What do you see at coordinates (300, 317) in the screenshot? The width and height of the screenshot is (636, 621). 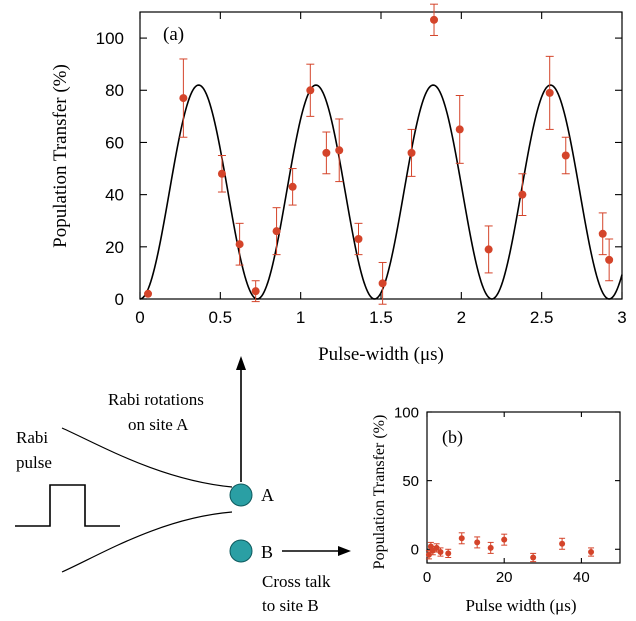 I see `x-tick-label: 1` at bounding box center [300, 317].